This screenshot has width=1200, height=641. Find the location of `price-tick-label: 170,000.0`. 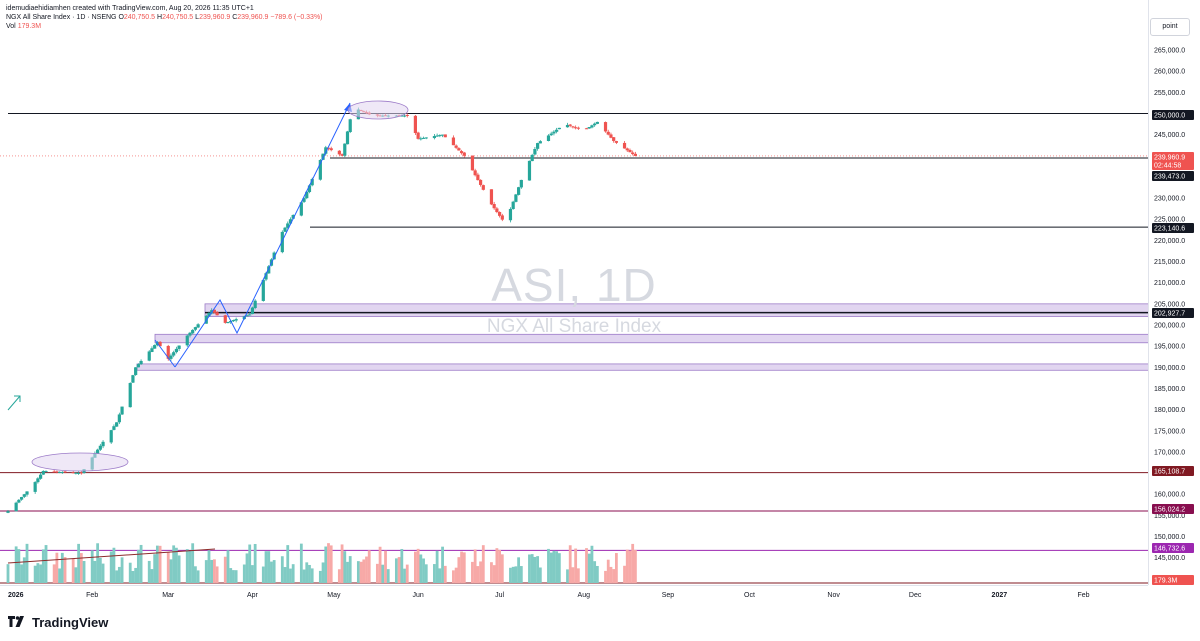

price-tick-label: 170,000.0 is located at coordinates (1169, 452).